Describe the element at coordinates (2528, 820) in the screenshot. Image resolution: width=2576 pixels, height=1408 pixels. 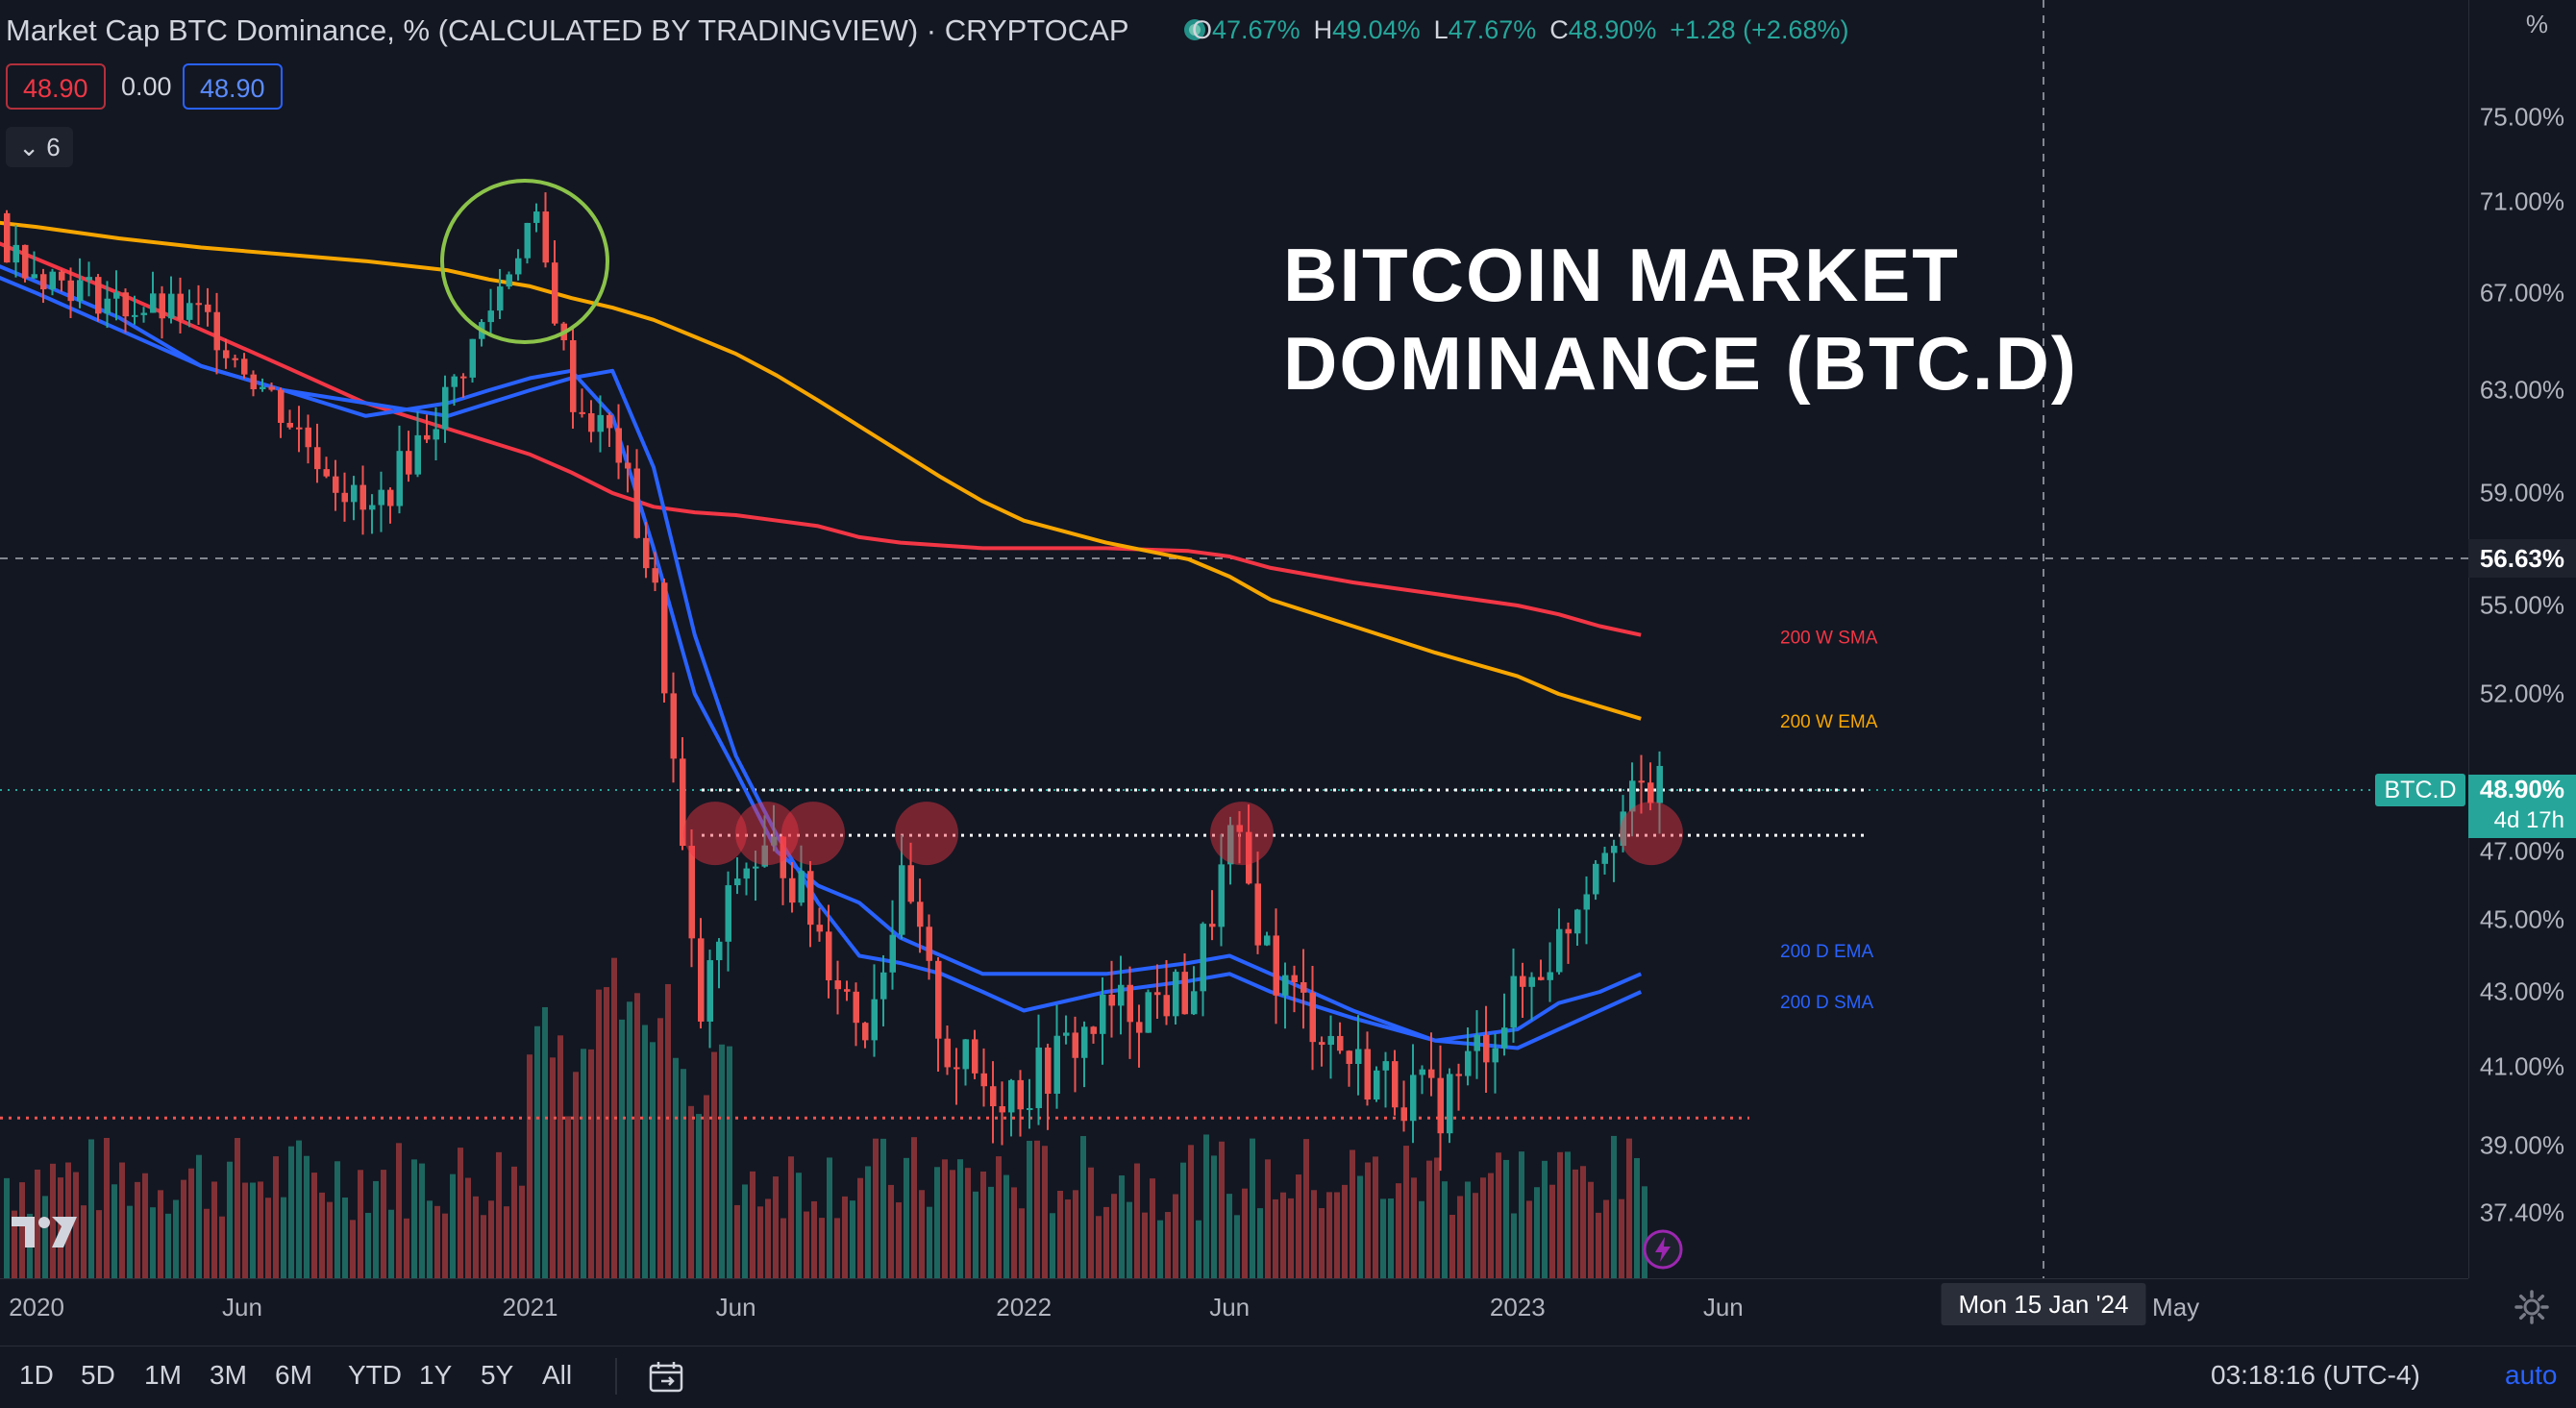
I see `bar-countdown: 4d 17h` at that location.